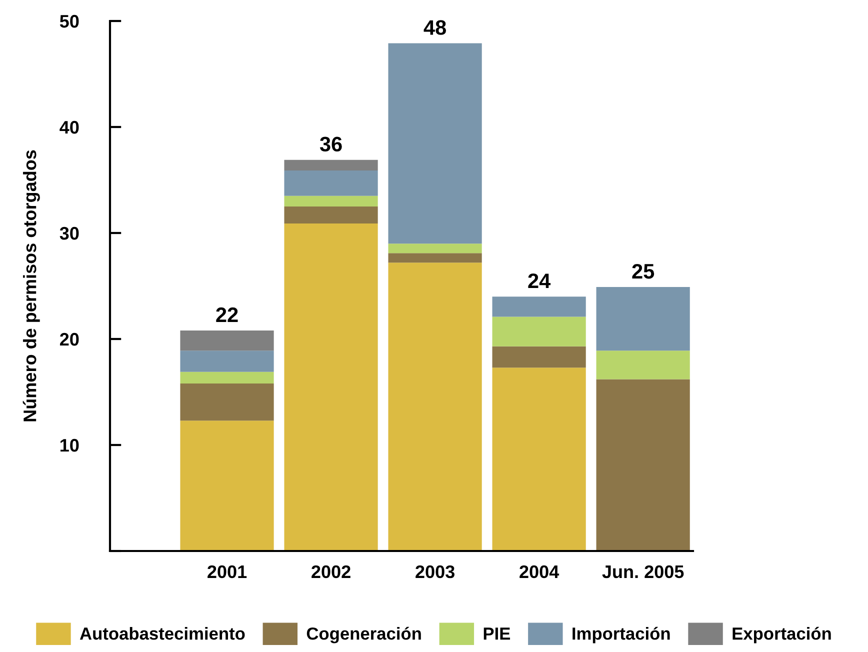  What do you see at coordinates (69, 233) in the screenshot?
I see `y-tick-label: 30` at bounding box center [69, 233].